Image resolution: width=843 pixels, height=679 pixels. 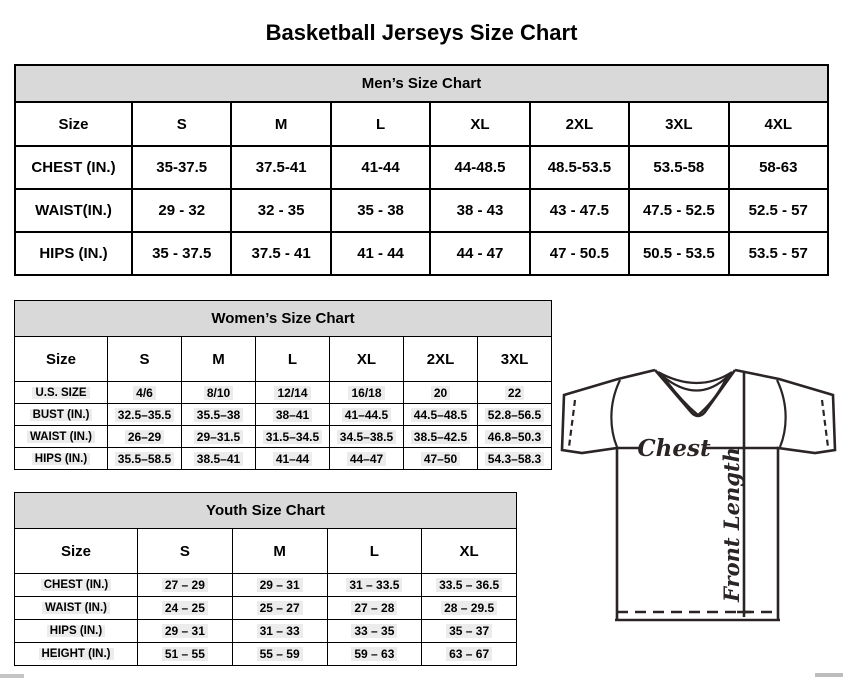 I want to click on cell-value: 44-48.5, so click(x=480, y=167).